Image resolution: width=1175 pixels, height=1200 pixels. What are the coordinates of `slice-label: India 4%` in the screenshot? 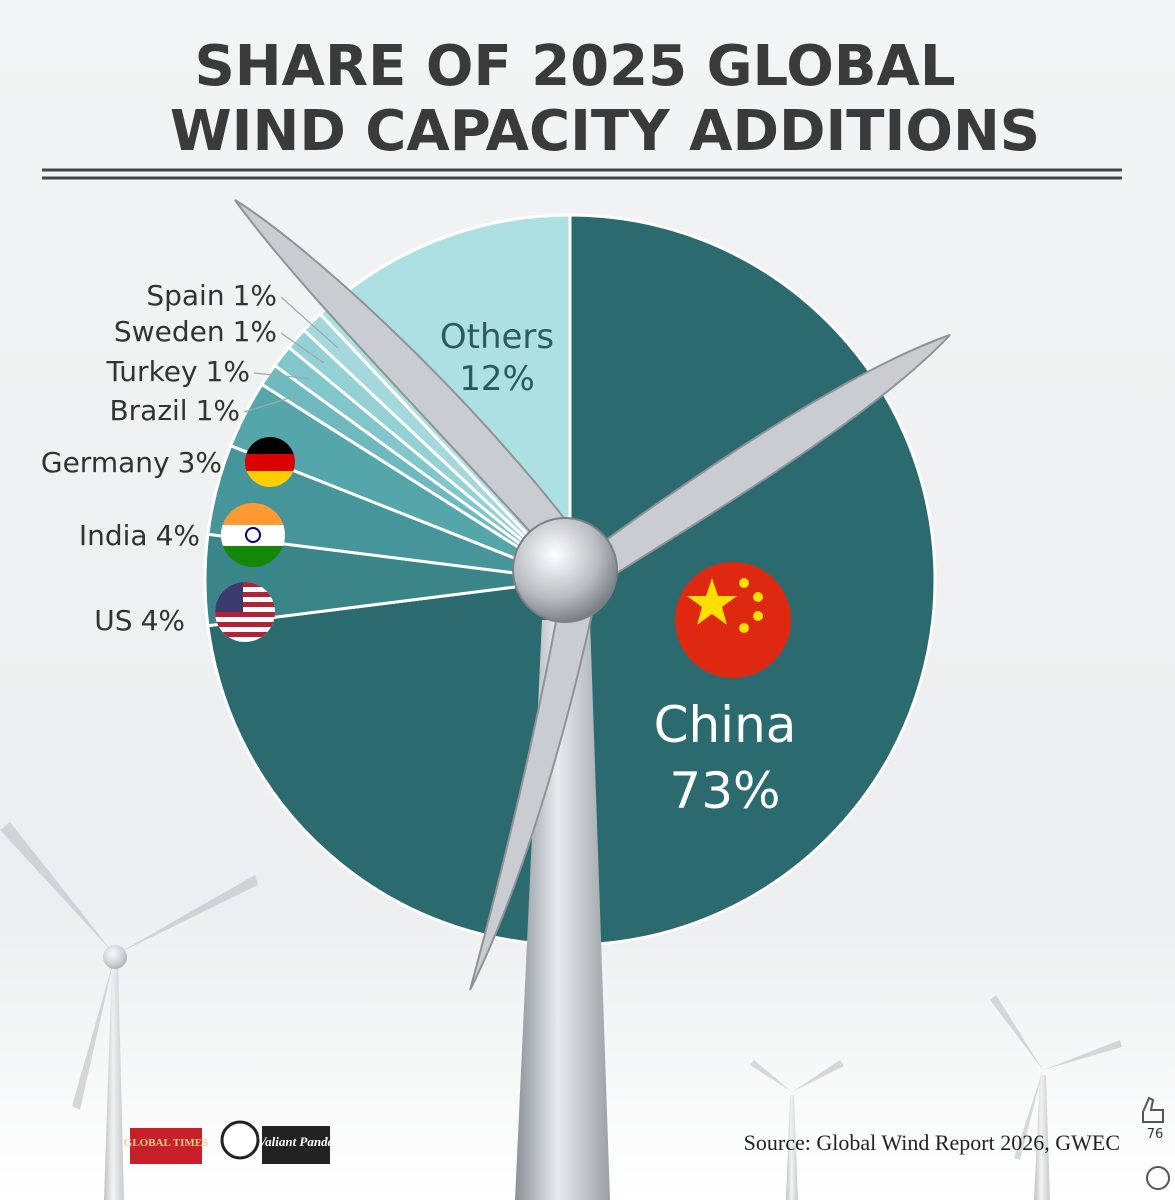 It's located at (139, 535).